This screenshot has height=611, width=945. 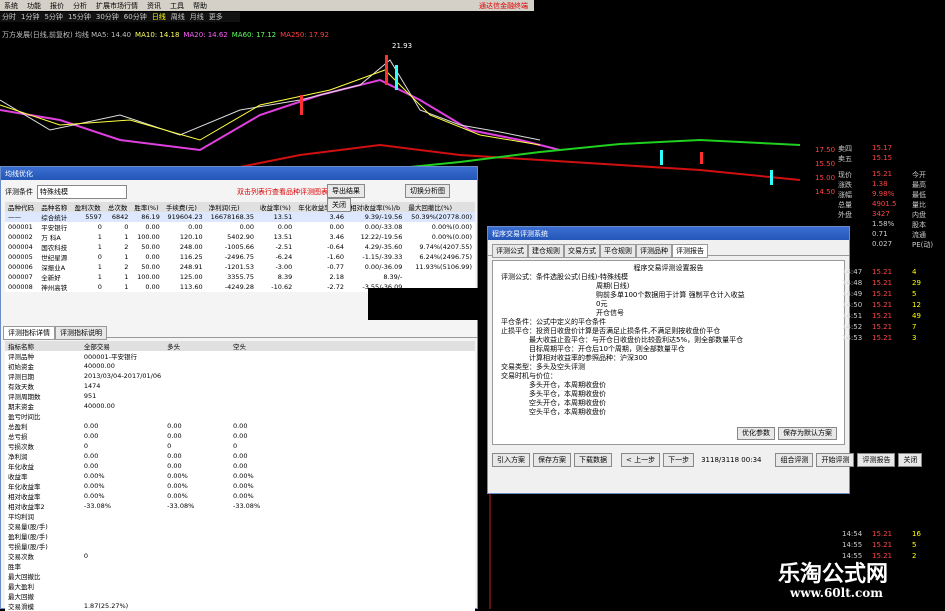 I want to click on tab: 评测公式, so click(x=510, y=251).